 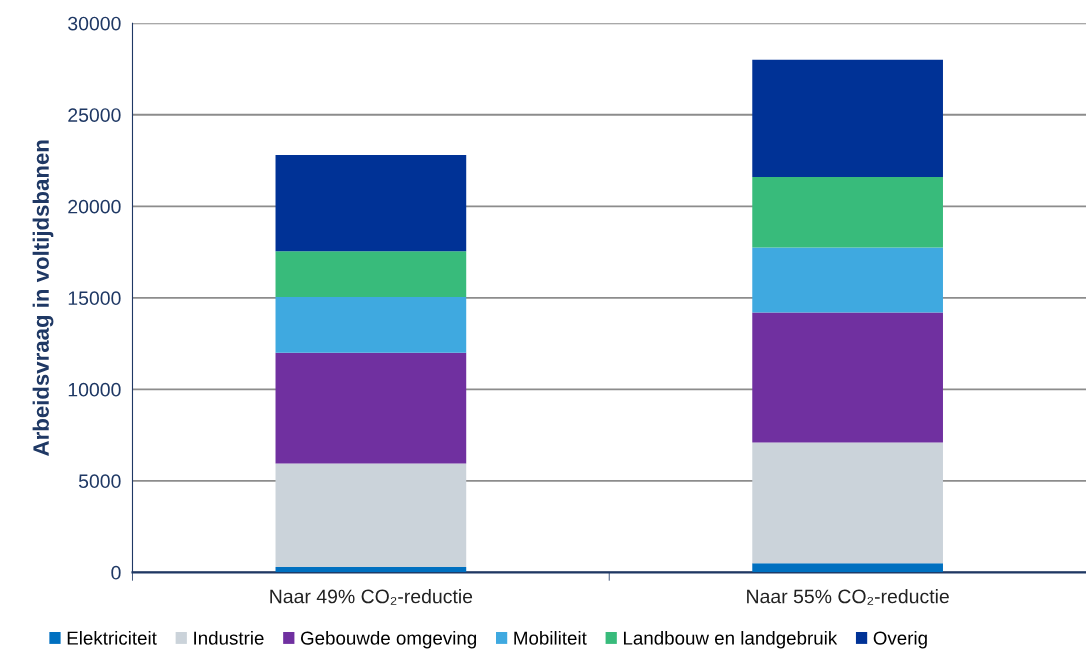 What do you see at coordinates (99, 481) in the screenshot?
I see `y-tick-label: 5000` at bounding box center [99, 481].